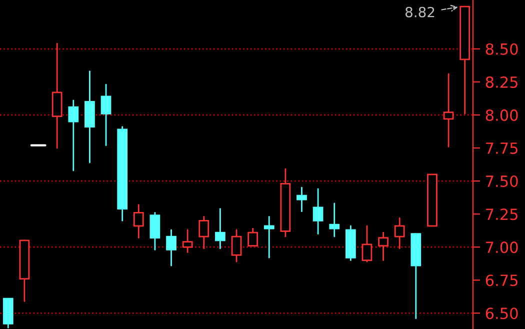 The width and height of the screenshot is (525, 329). What do you see at coordinates (502, 49) in the screenshot?
I see `y-tick-label: 8.50` at bounding box center [502, 49].